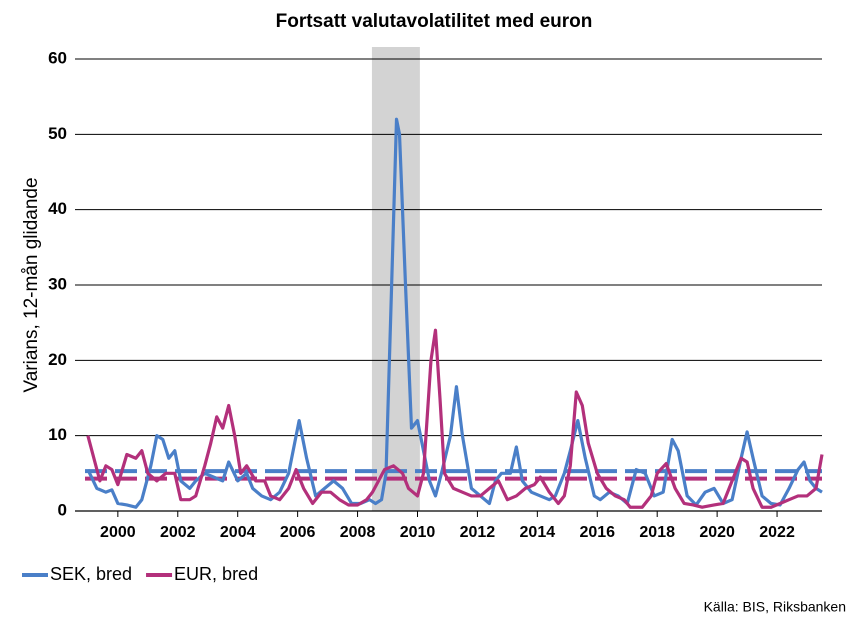 The height and width of the screenshot is (633, 868). I want to click on x-tick-label: 2008, so click(358, 532).